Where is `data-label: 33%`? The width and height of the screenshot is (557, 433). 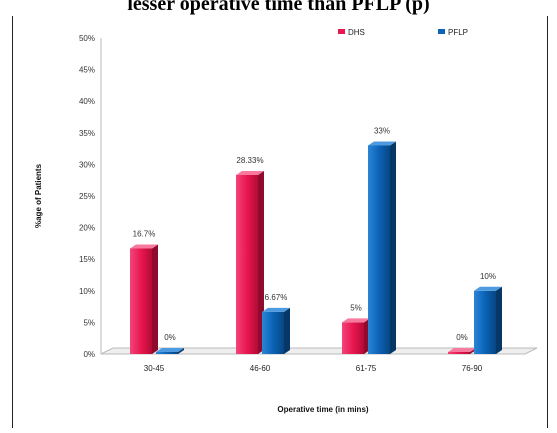 data-label: 33% is located at coordinates (382, 130).